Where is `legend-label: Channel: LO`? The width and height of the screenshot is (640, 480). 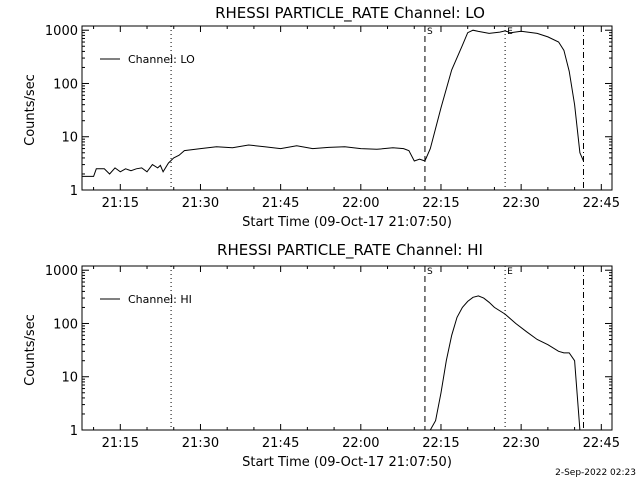
legend-label: Channel: LO is located at coordinates (161, 59).